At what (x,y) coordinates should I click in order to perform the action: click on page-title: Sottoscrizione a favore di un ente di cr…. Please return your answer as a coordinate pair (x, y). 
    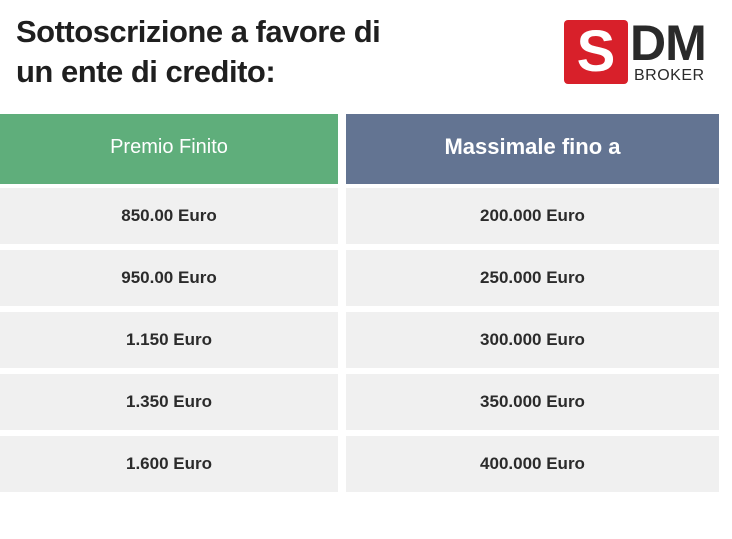
    Looking at the image, I should click on (251, 52).